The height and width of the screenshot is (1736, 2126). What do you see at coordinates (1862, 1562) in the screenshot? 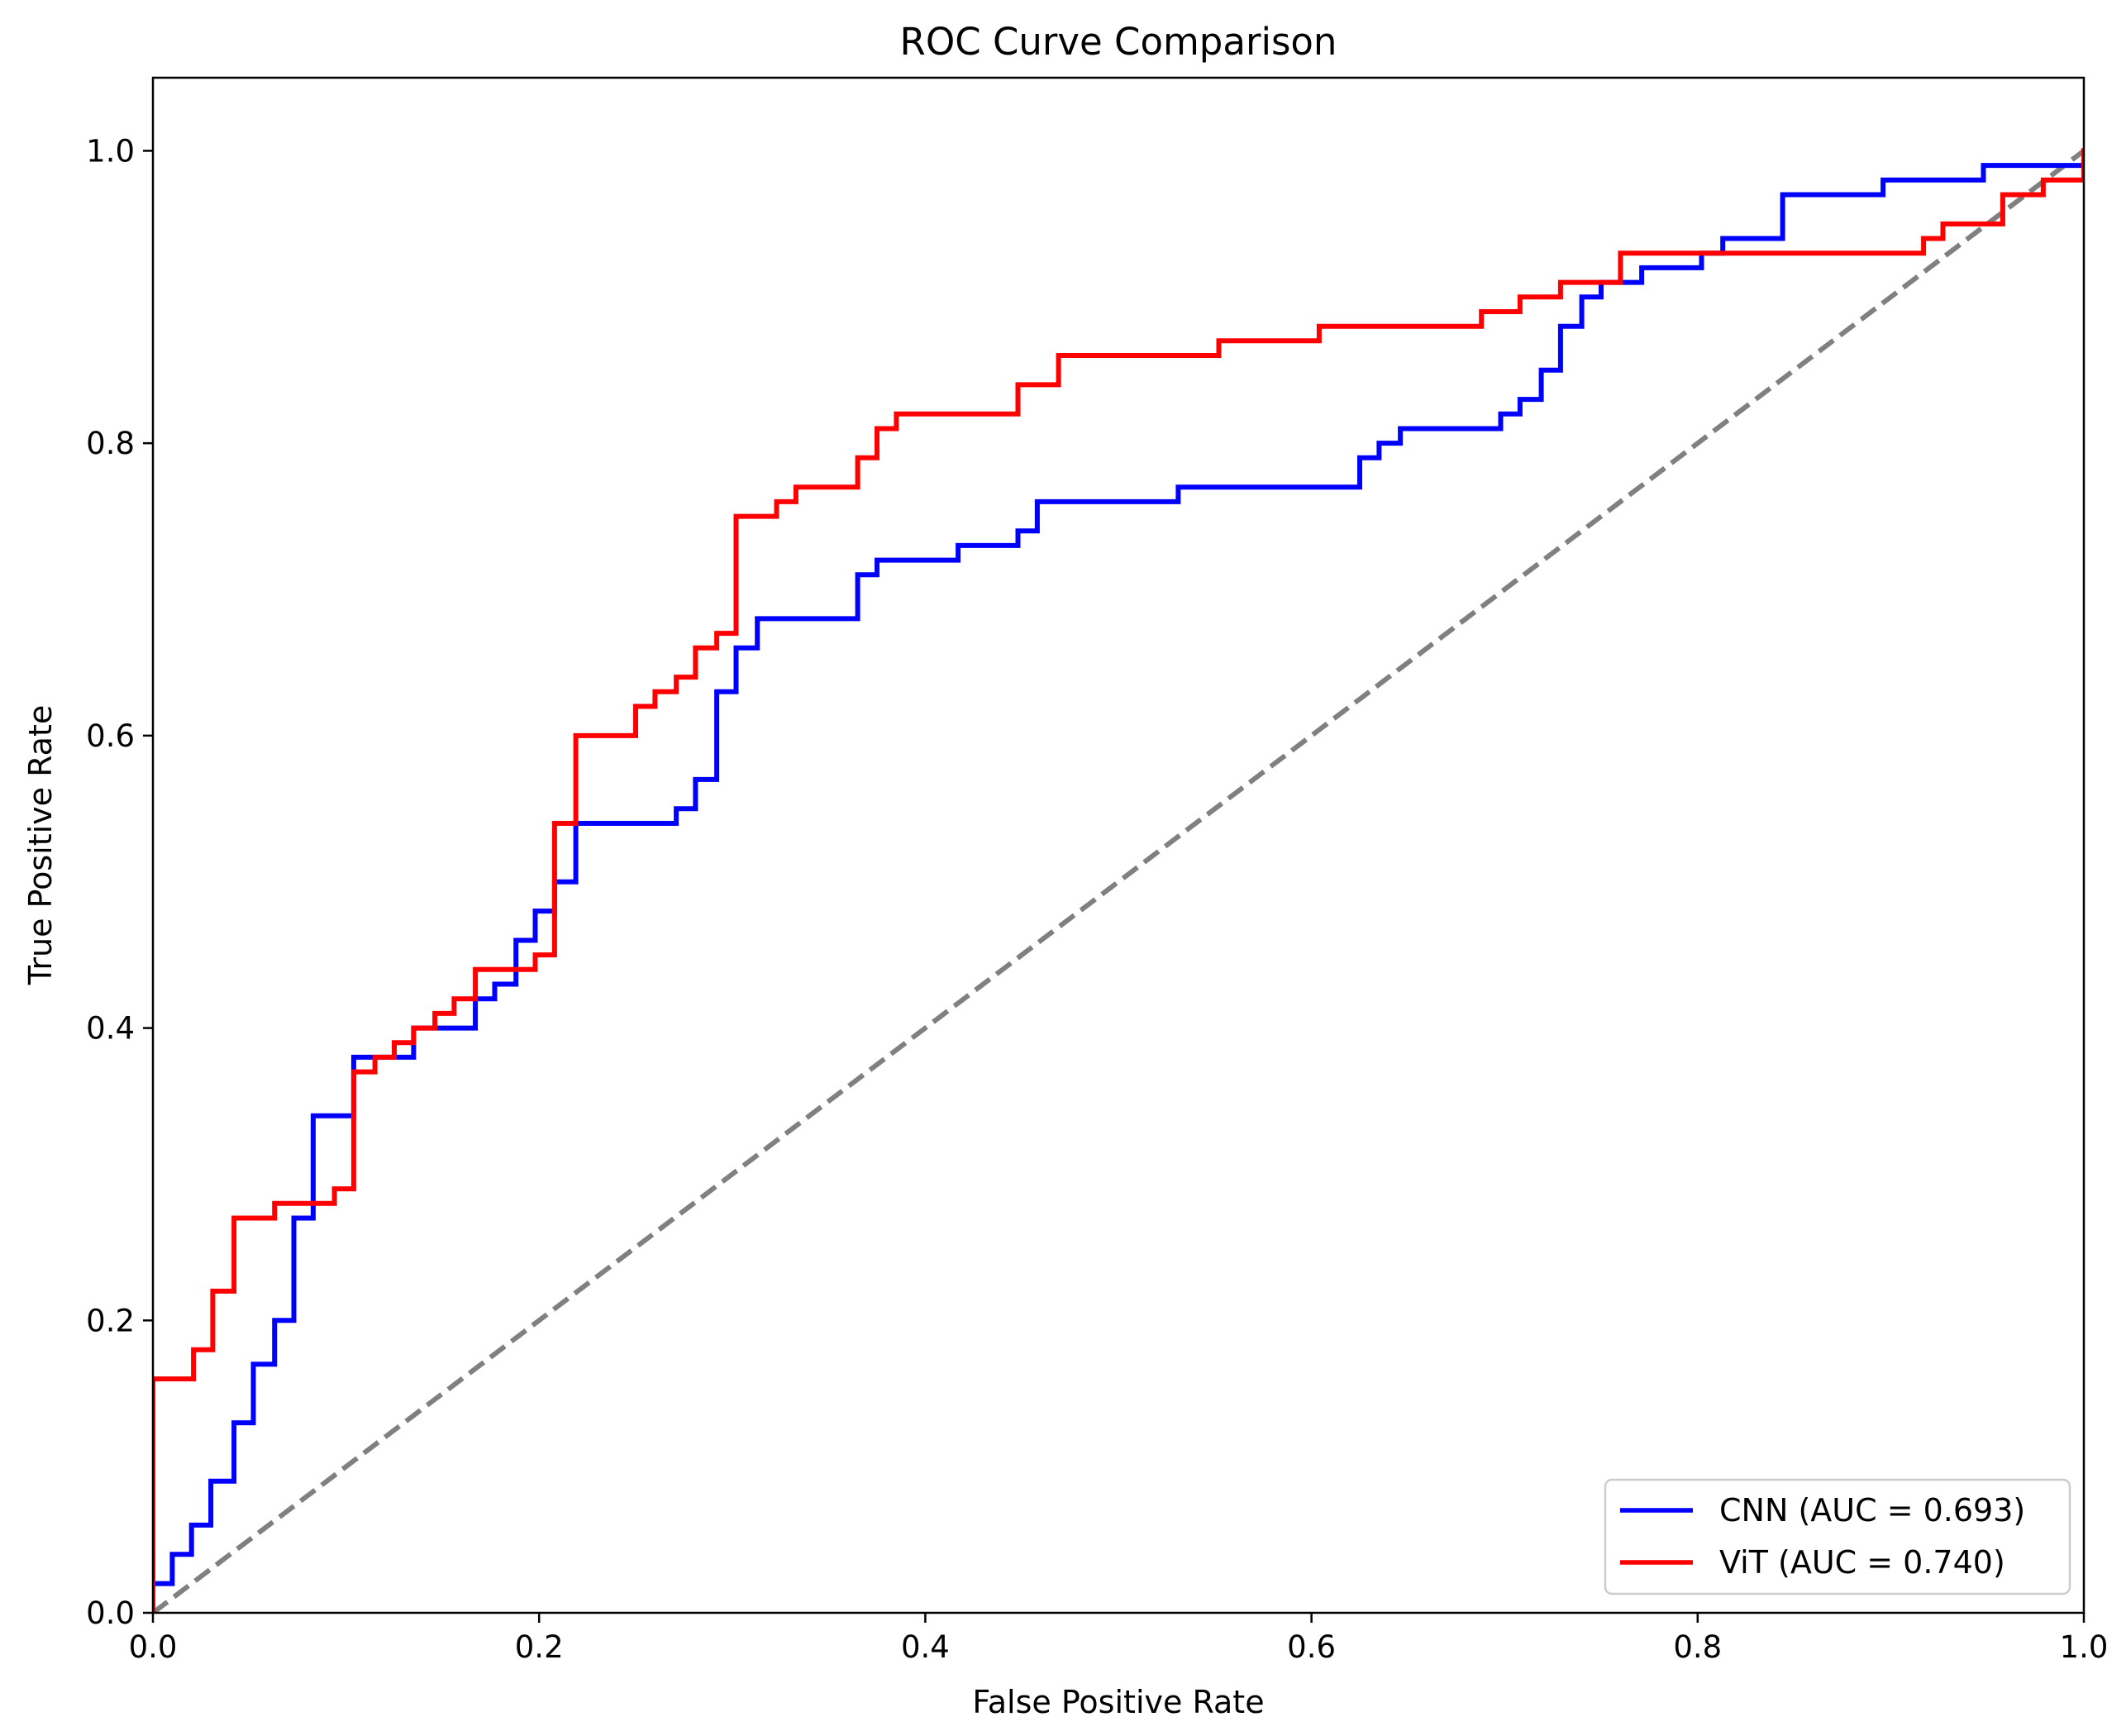
I see `legend-label-vit: ViT (AUC = 0.740)` at bounding box center [1862, 1562].